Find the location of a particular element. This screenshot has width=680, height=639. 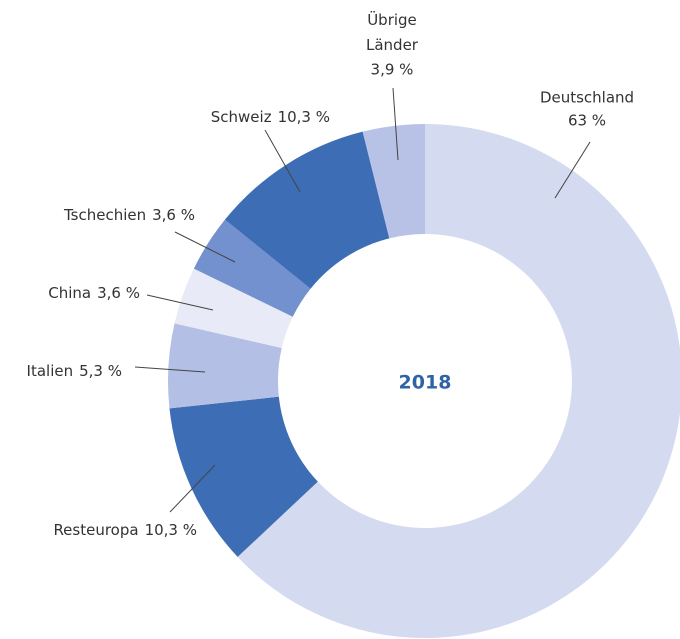

slice-label: Resteuropa 10,3 % is located at coordinates (125, 530).